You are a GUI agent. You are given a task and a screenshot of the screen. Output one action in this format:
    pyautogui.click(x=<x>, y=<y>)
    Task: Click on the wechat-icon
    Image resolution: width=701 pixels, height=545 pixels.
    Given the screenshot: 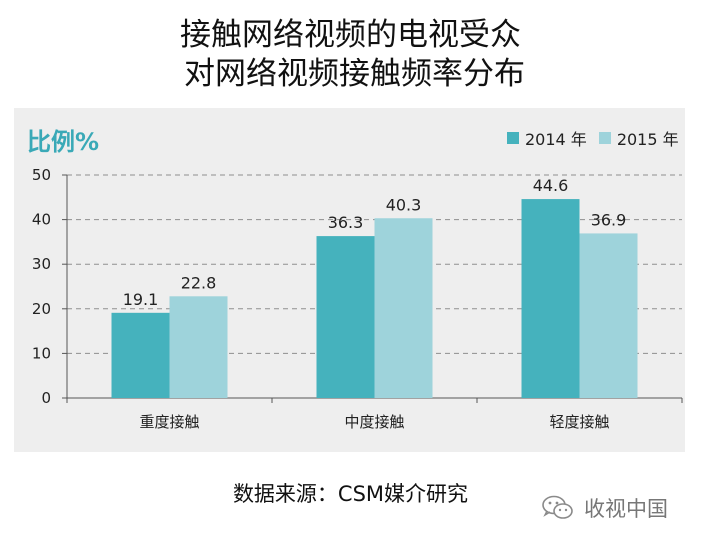 What is the action you would take?
    pyautogui.click(x=557, y=507)
    